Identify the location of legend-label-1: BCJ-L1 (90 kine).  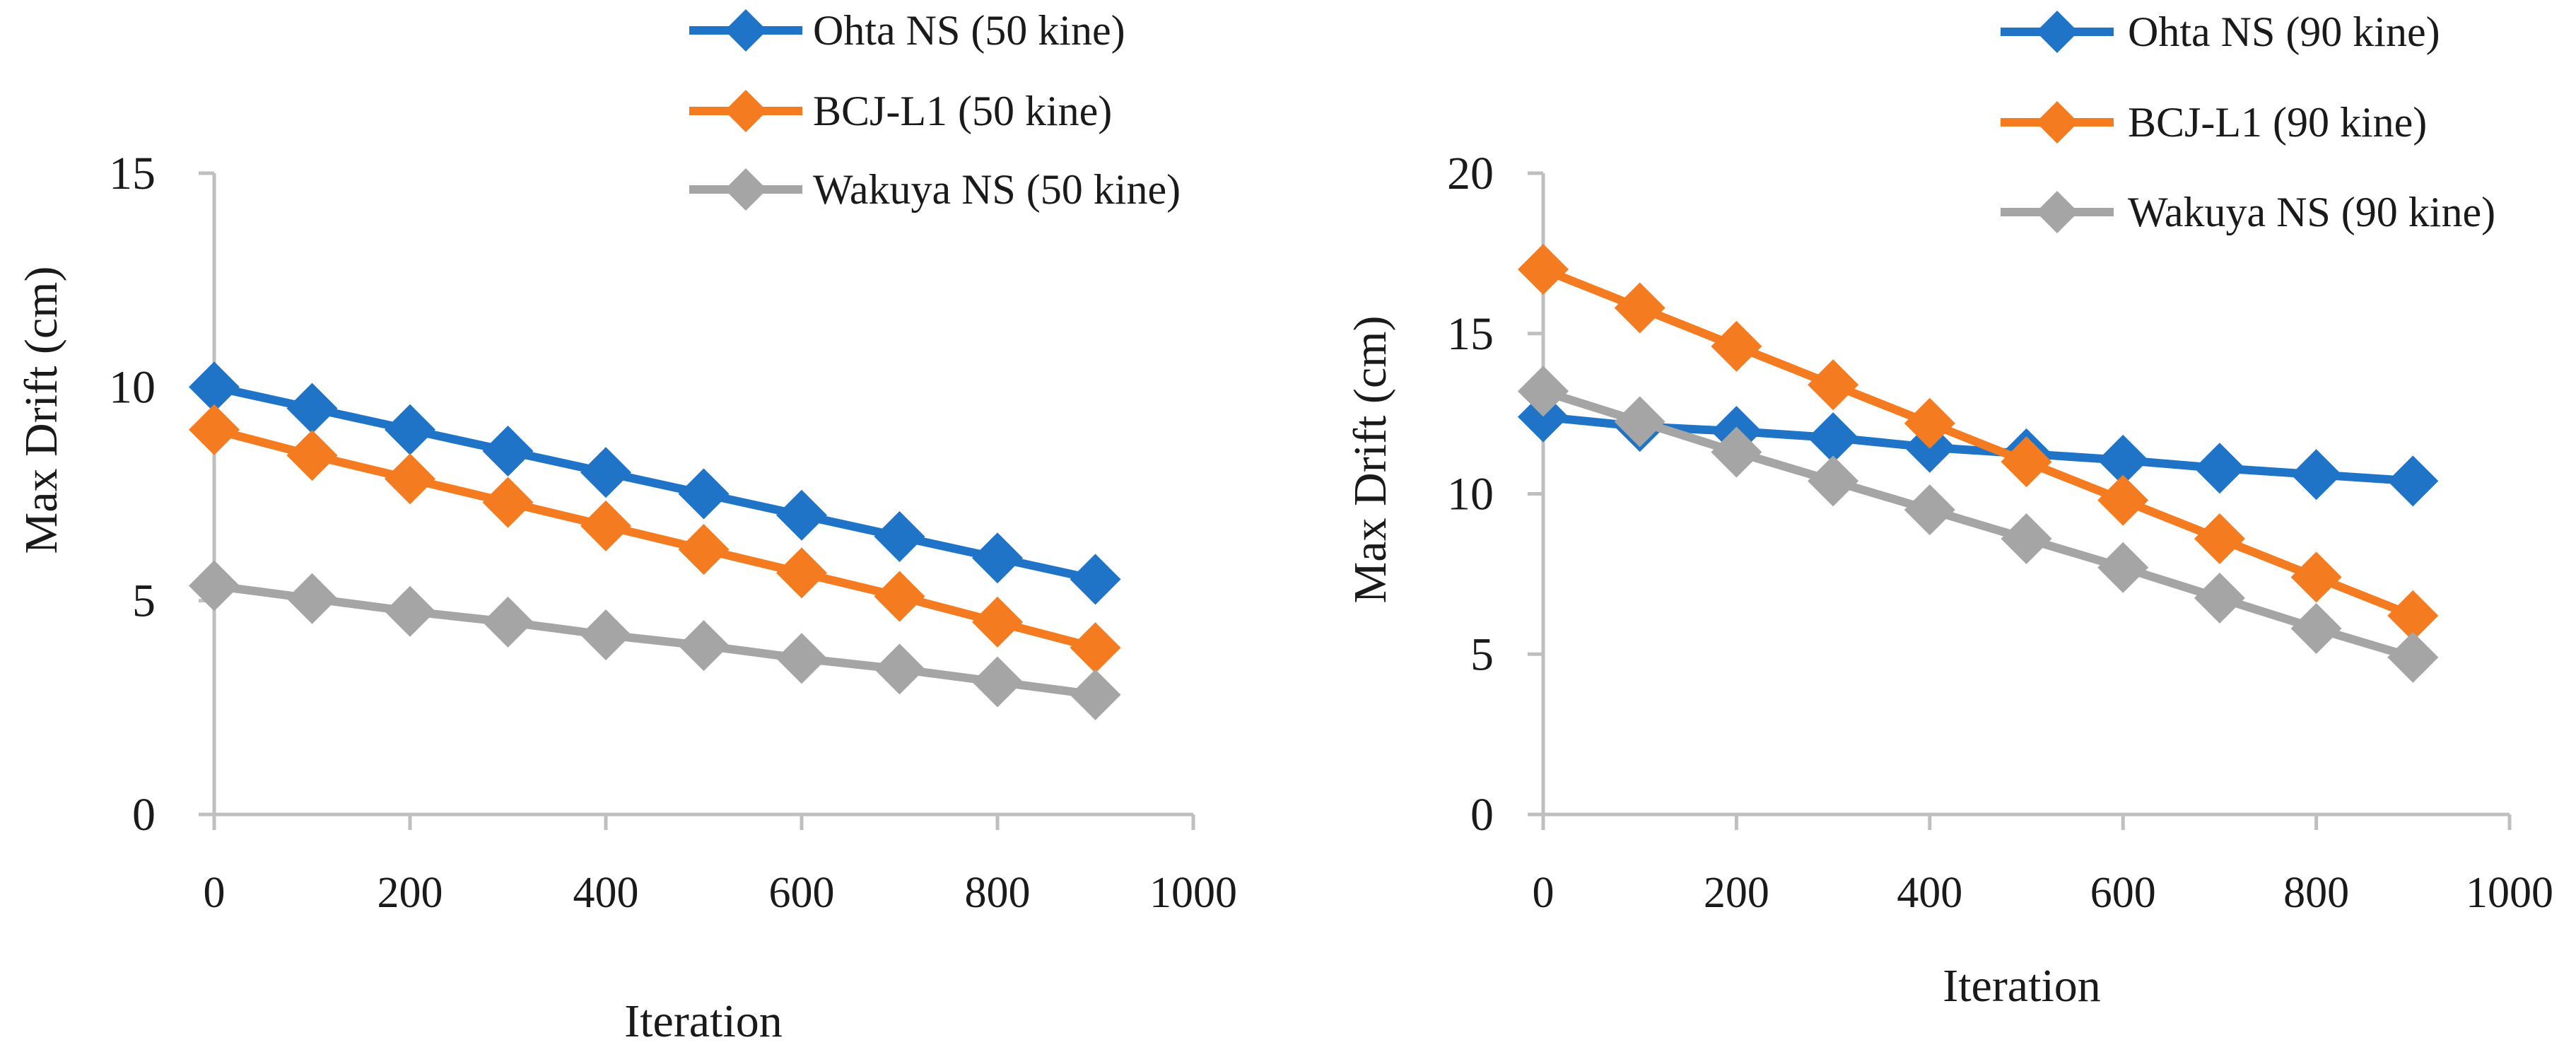
(2277, 123).